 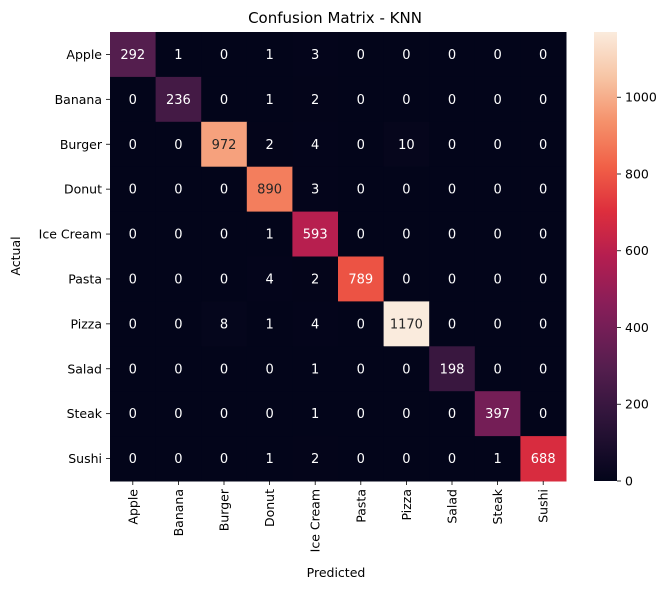 What do you see at coordinates (83, 189) in the screenshot?
I see `y-tick-label: Donut` at bounding box center [83, 189].